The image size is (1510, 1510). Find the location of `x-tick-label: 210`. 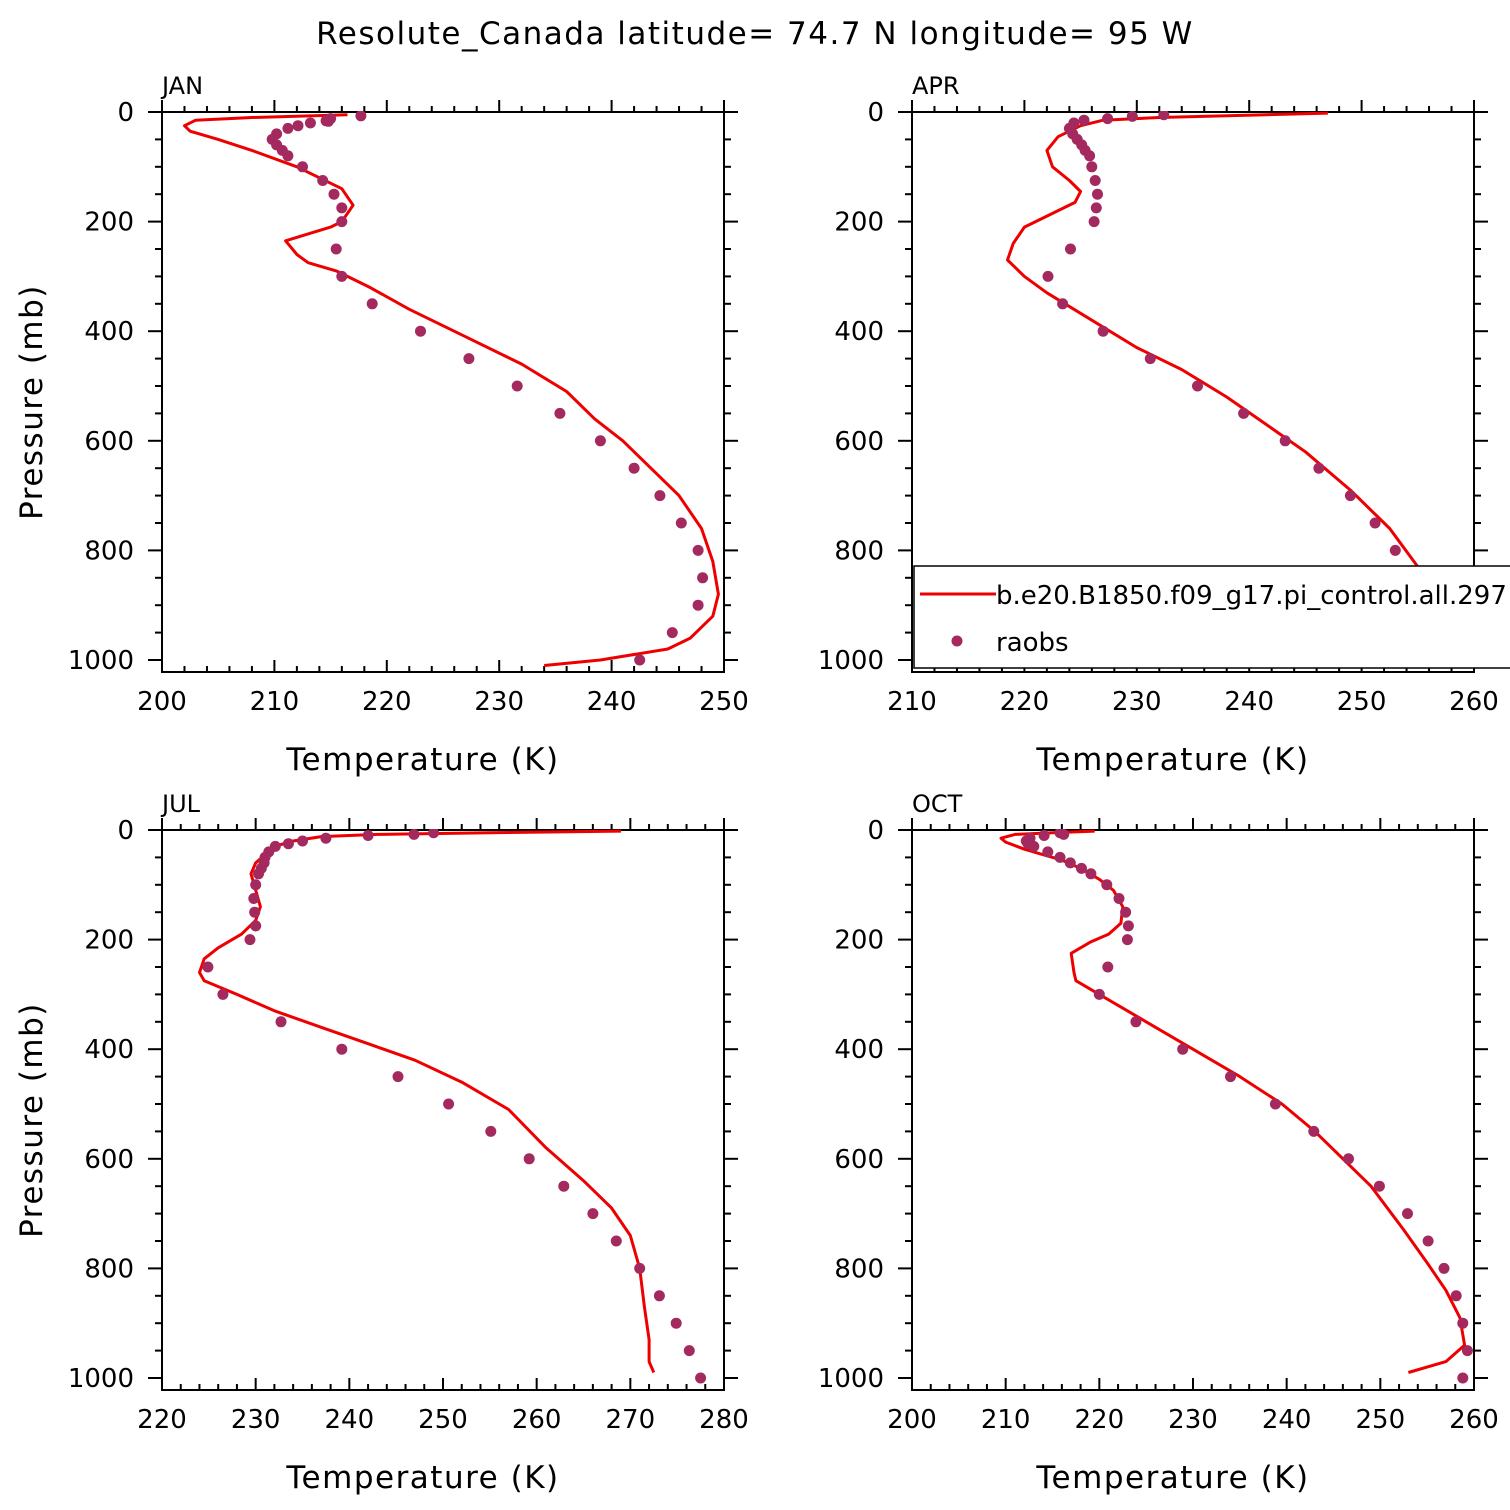

x-tick-label: 210 is located at coordinates (1006, 1420).